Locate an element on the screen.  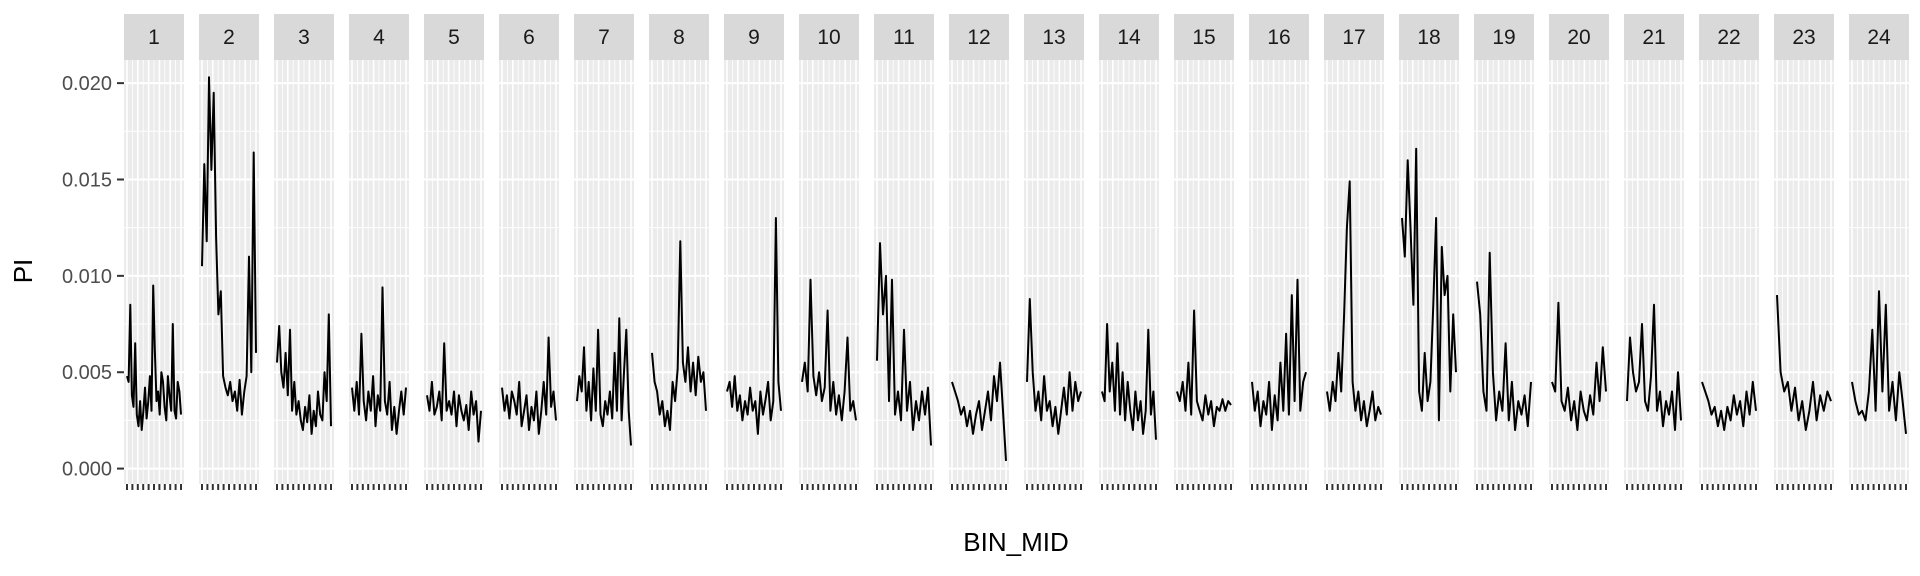
facet-strip-label: 10 is located at coordinates (828, 37).